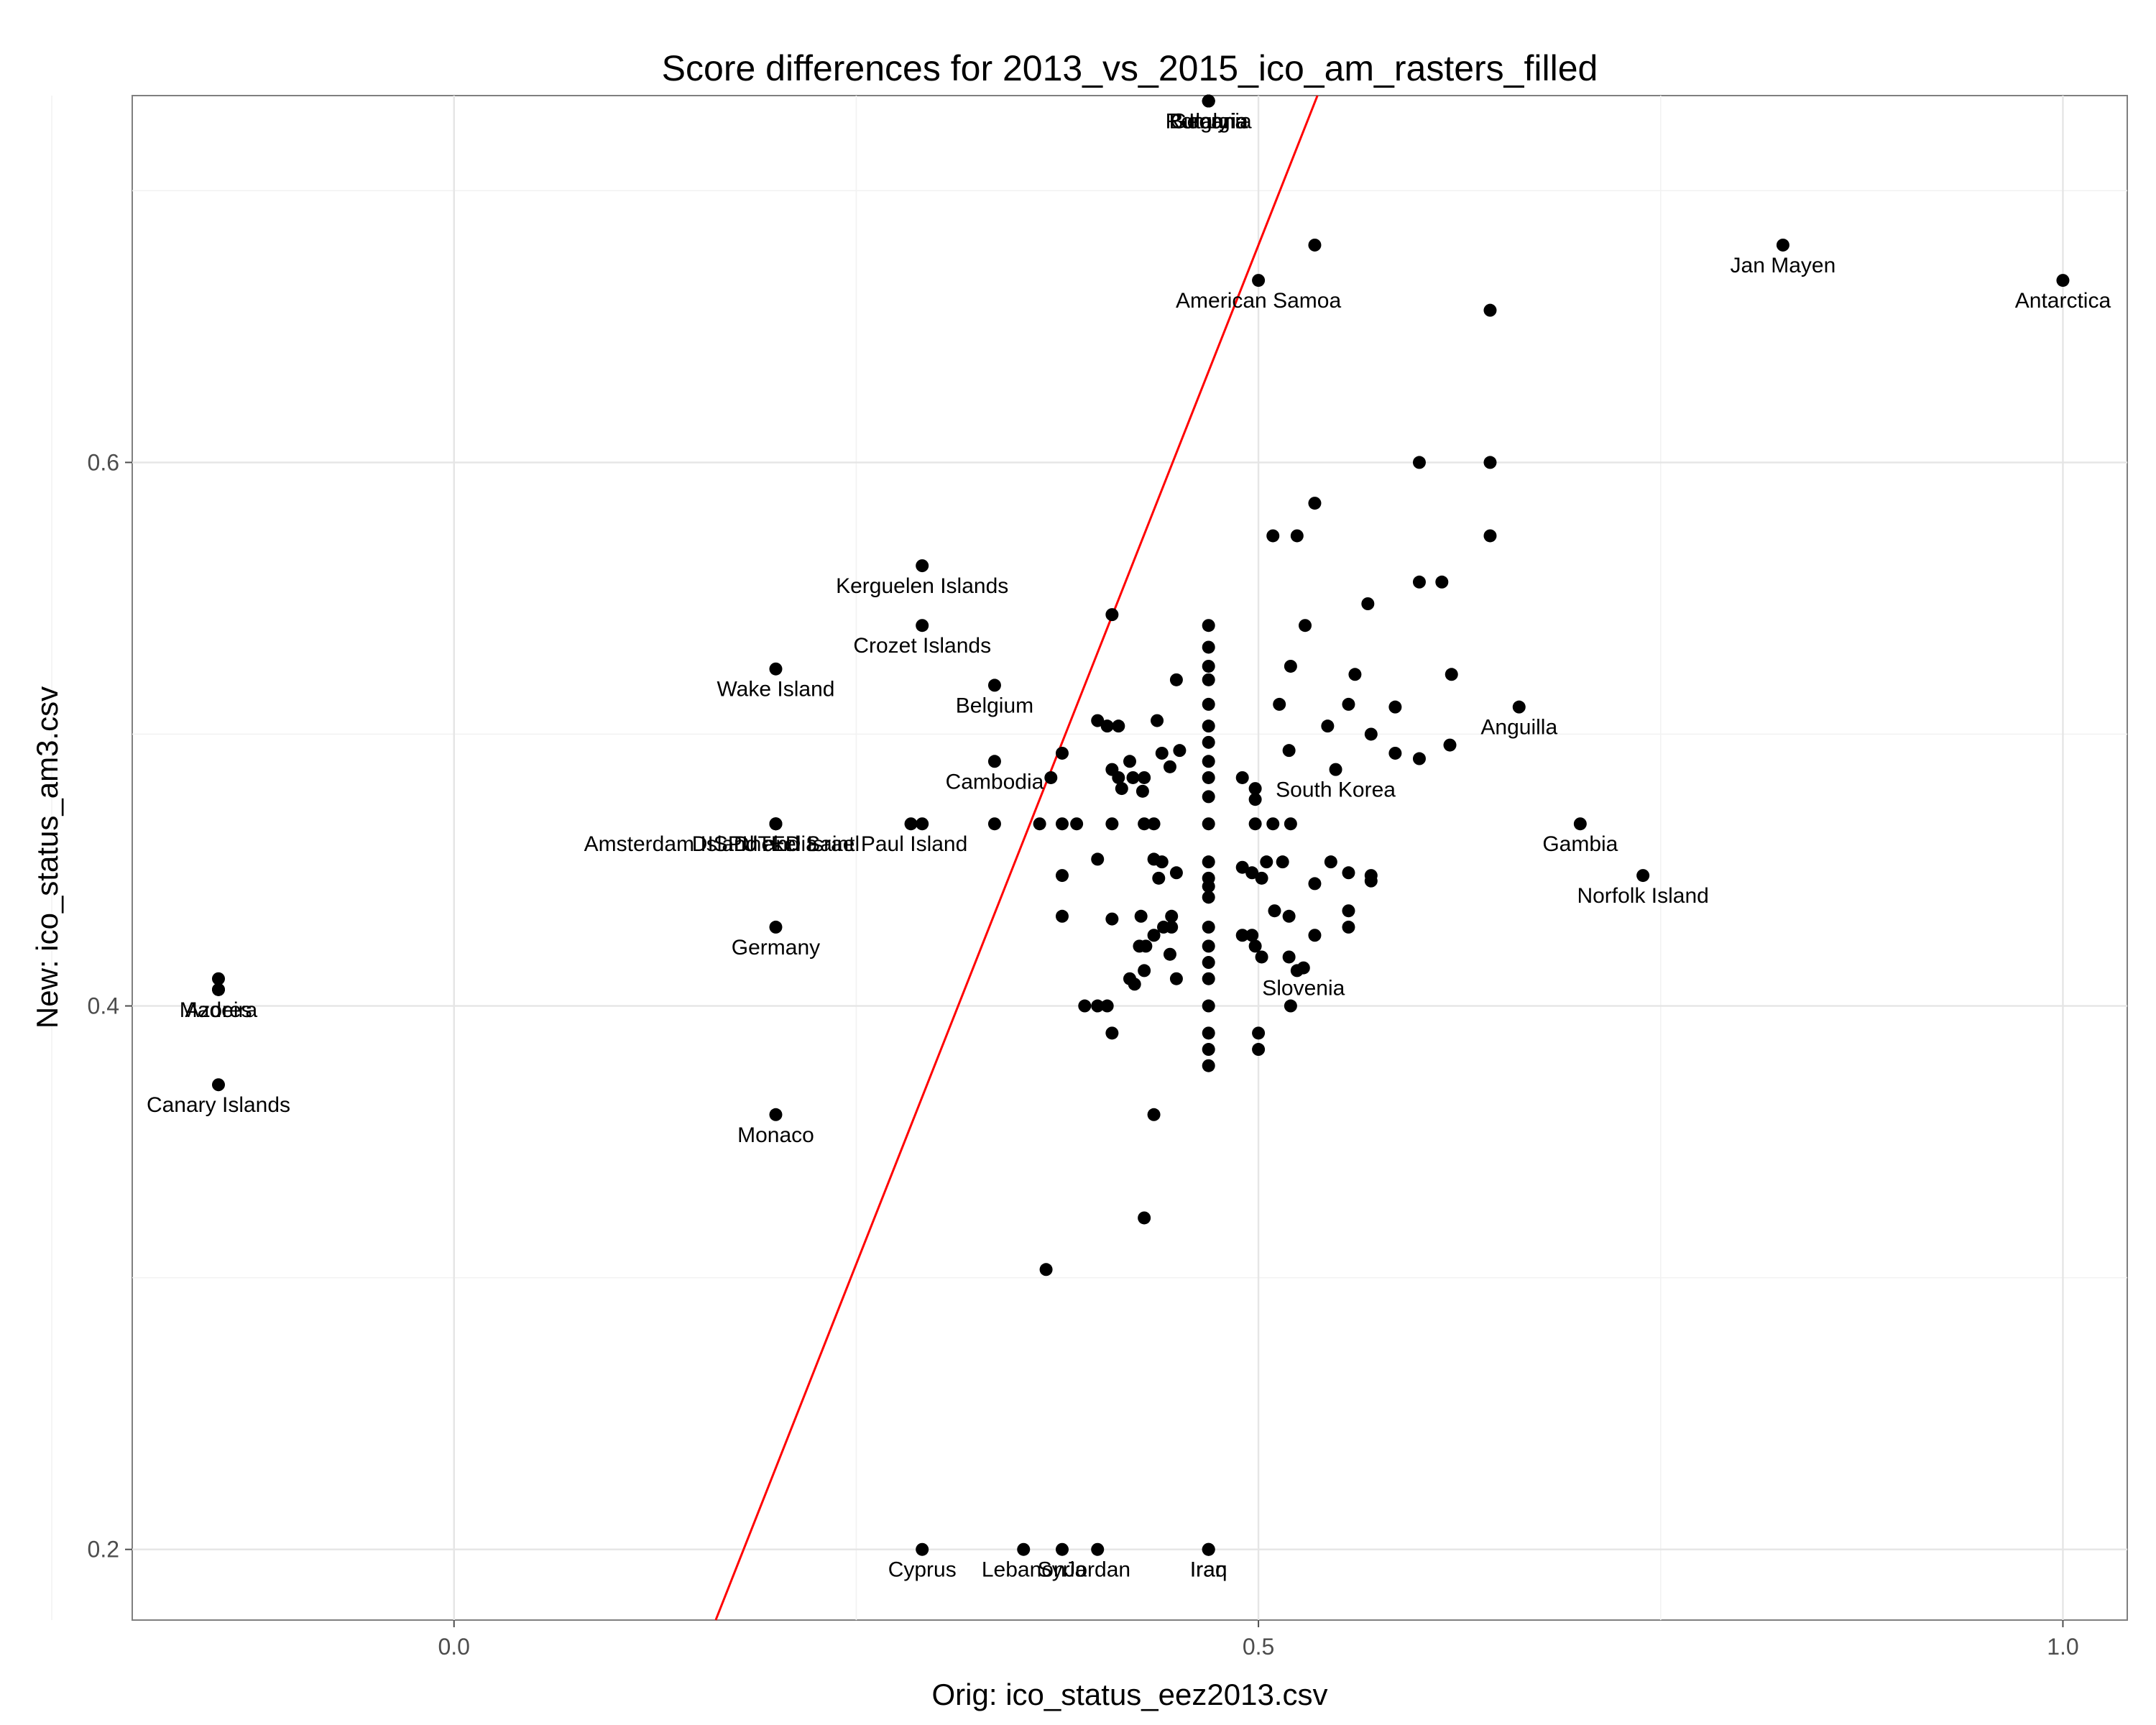  I want to click on point-label: Bulgaria, so click(1208, 122).